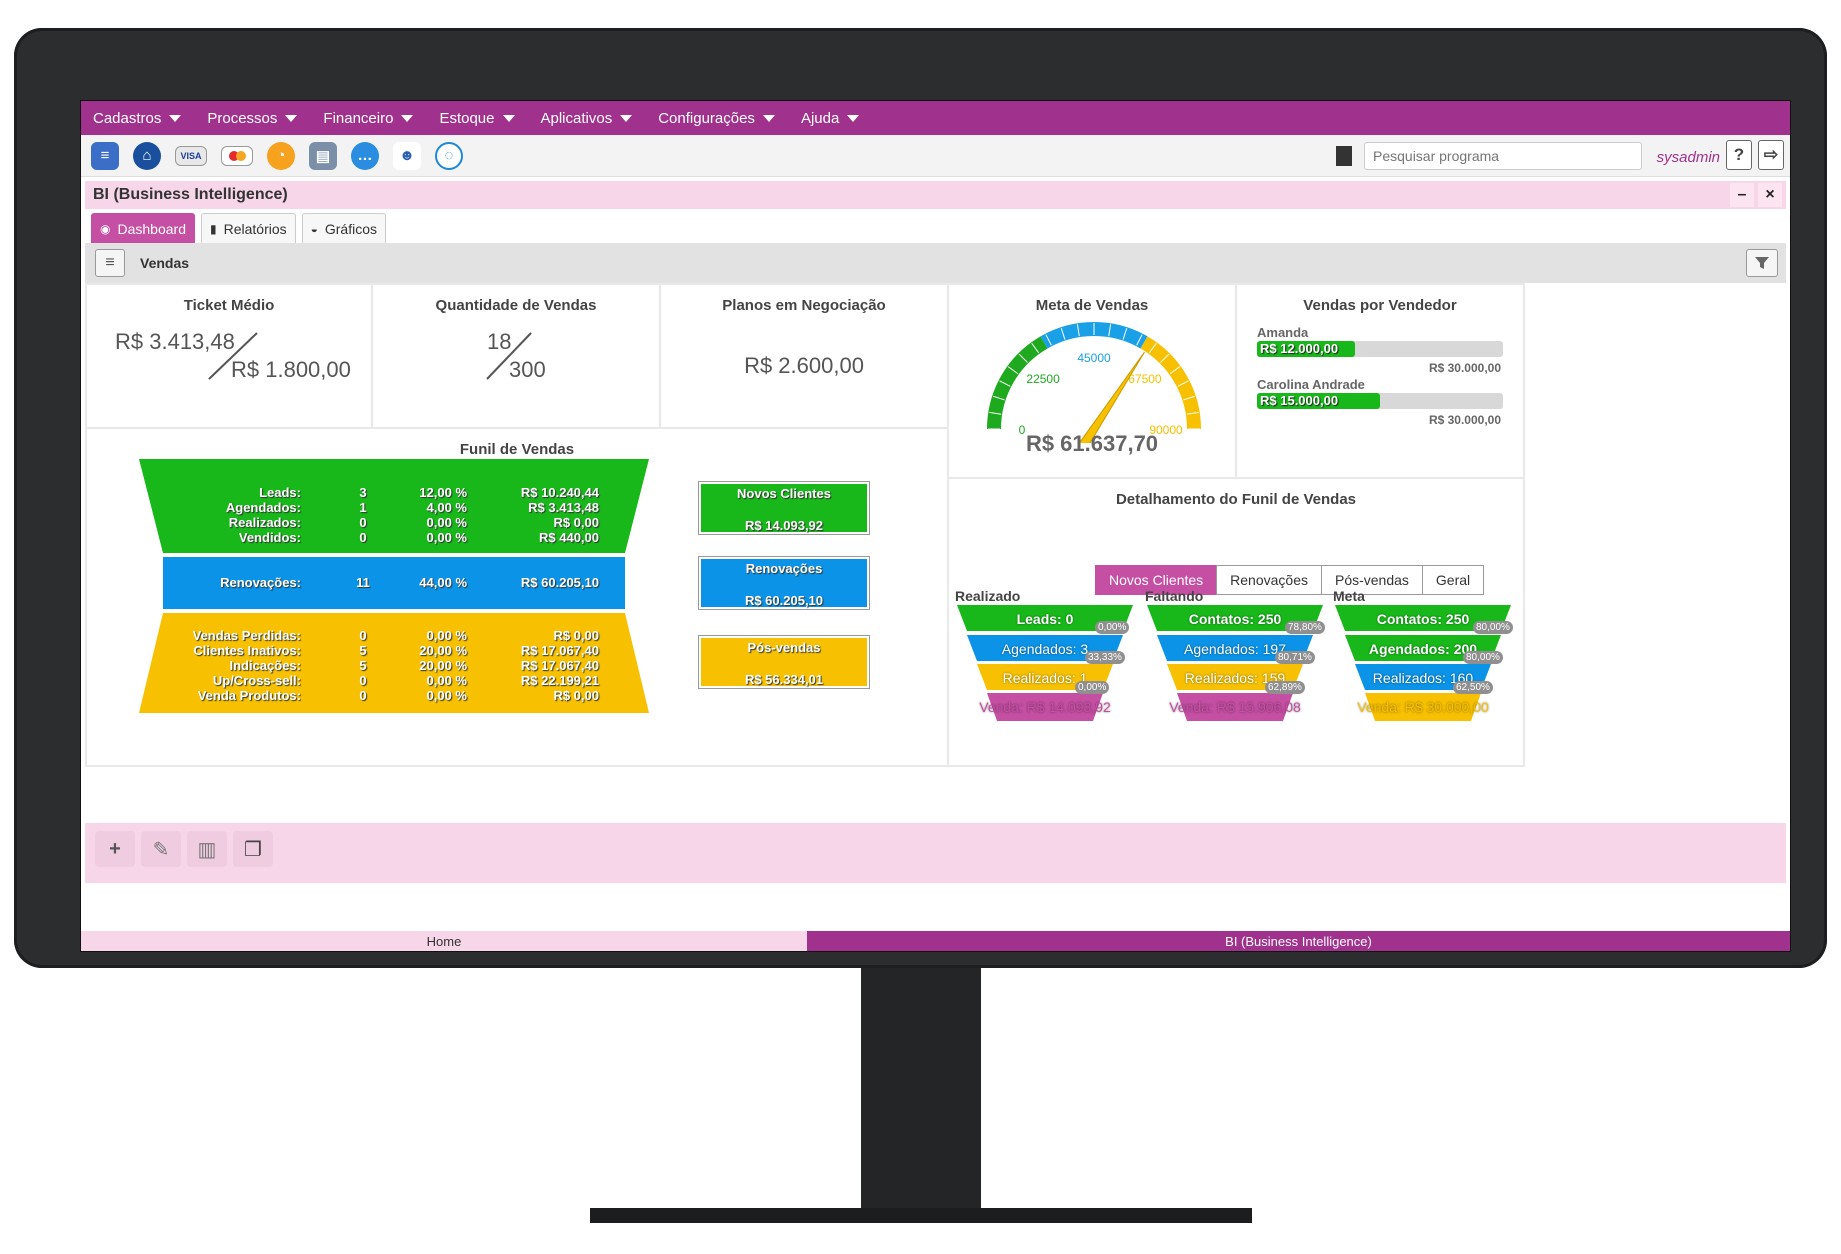 Image resolution: width=1841 pixels, height=1254 pixels. What do you see at coordinates (407, 155) in the screenshot?
I see `users-icon: ☻` at bounding box center [407, 155].